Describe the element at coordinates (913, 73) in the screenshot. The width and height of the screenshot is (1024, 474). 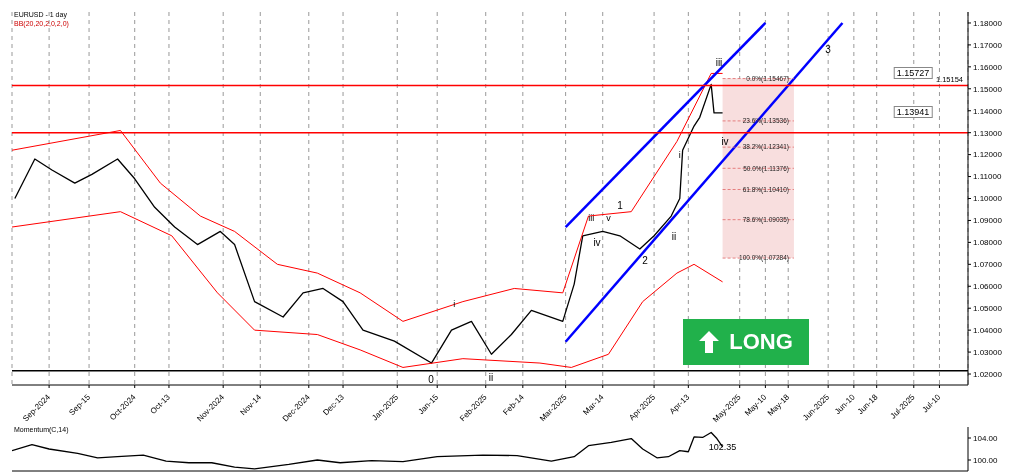
I see `annotation: 1.15727` at that location.